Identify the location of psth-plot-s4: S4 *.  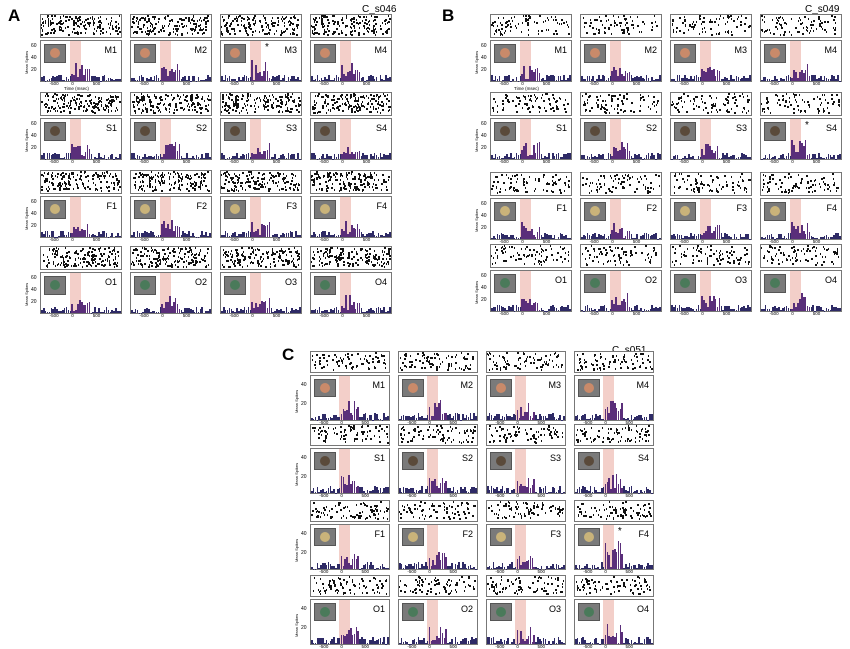
(801, 139).